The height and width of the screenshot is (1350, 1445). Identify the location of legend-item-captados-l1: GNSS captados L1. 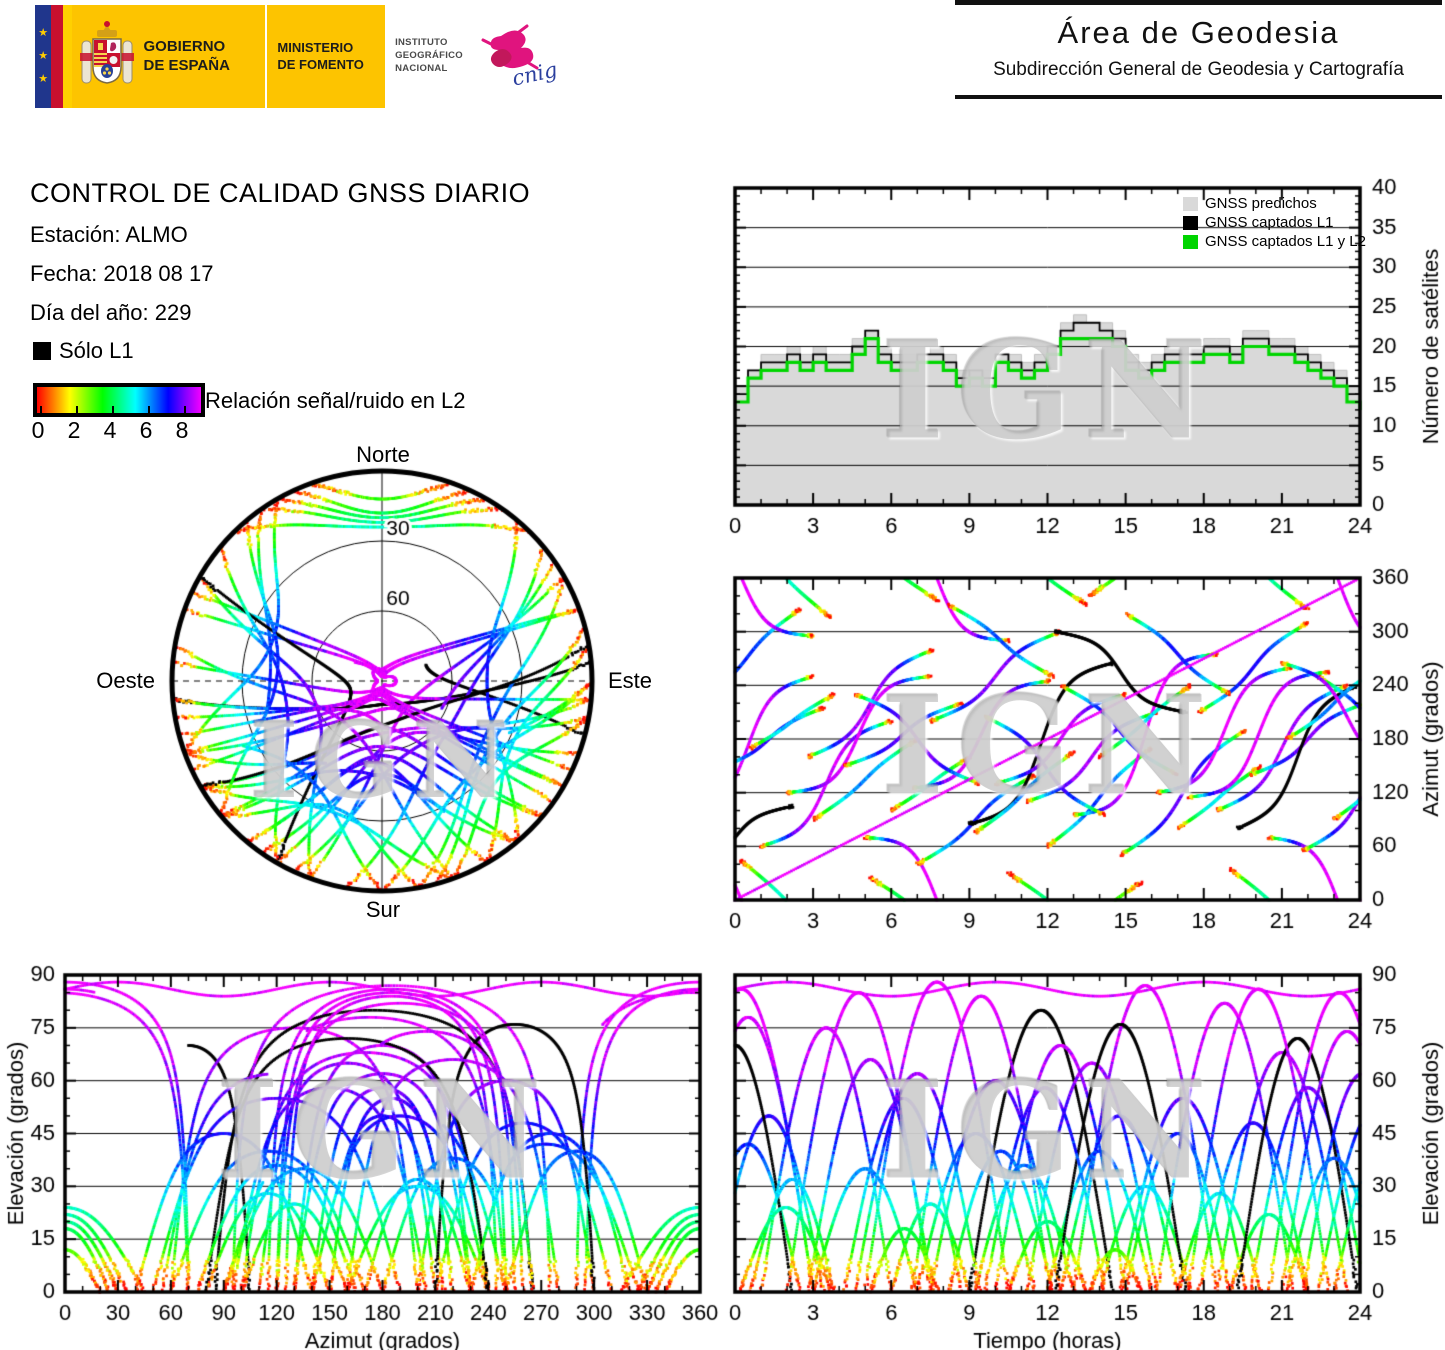
(1274, 222).